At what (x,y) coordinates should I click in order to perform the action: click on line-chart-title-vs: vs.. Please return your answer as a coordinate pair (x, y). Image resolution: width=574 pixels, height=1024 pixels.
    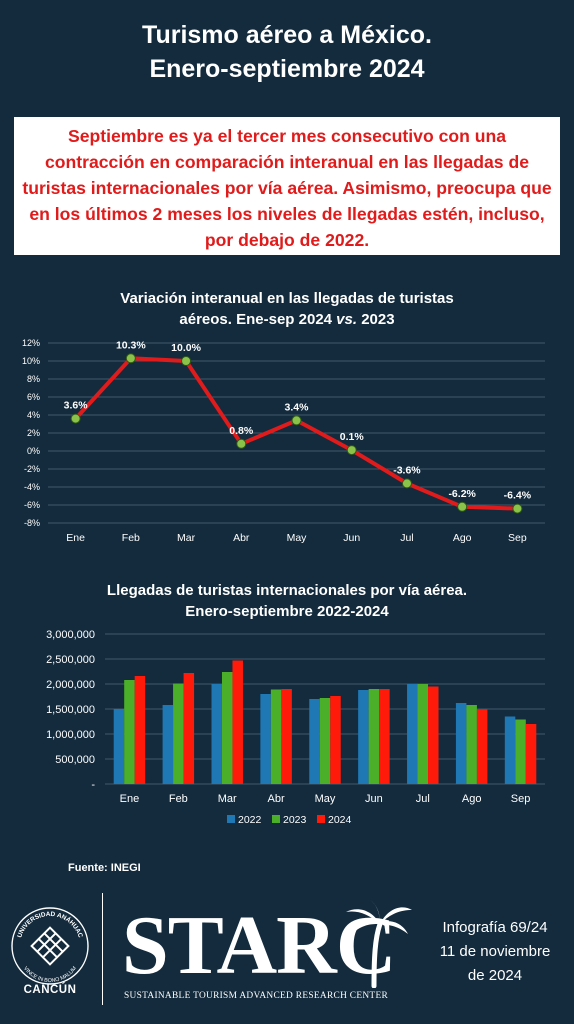
    Looking at the image, I should click on (347, 319).